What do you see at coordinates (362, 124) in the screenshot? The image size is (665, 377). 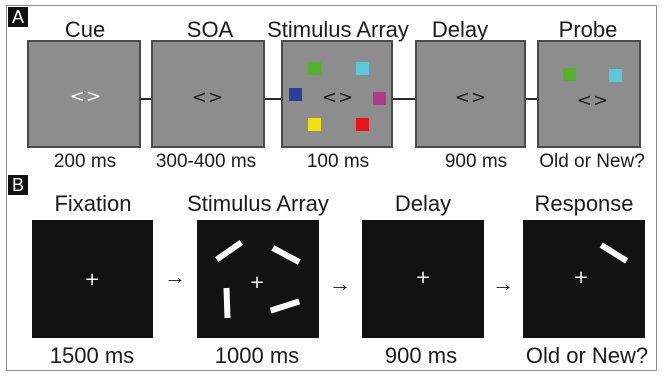 I see `red-square` at bounding box center [362, 124].